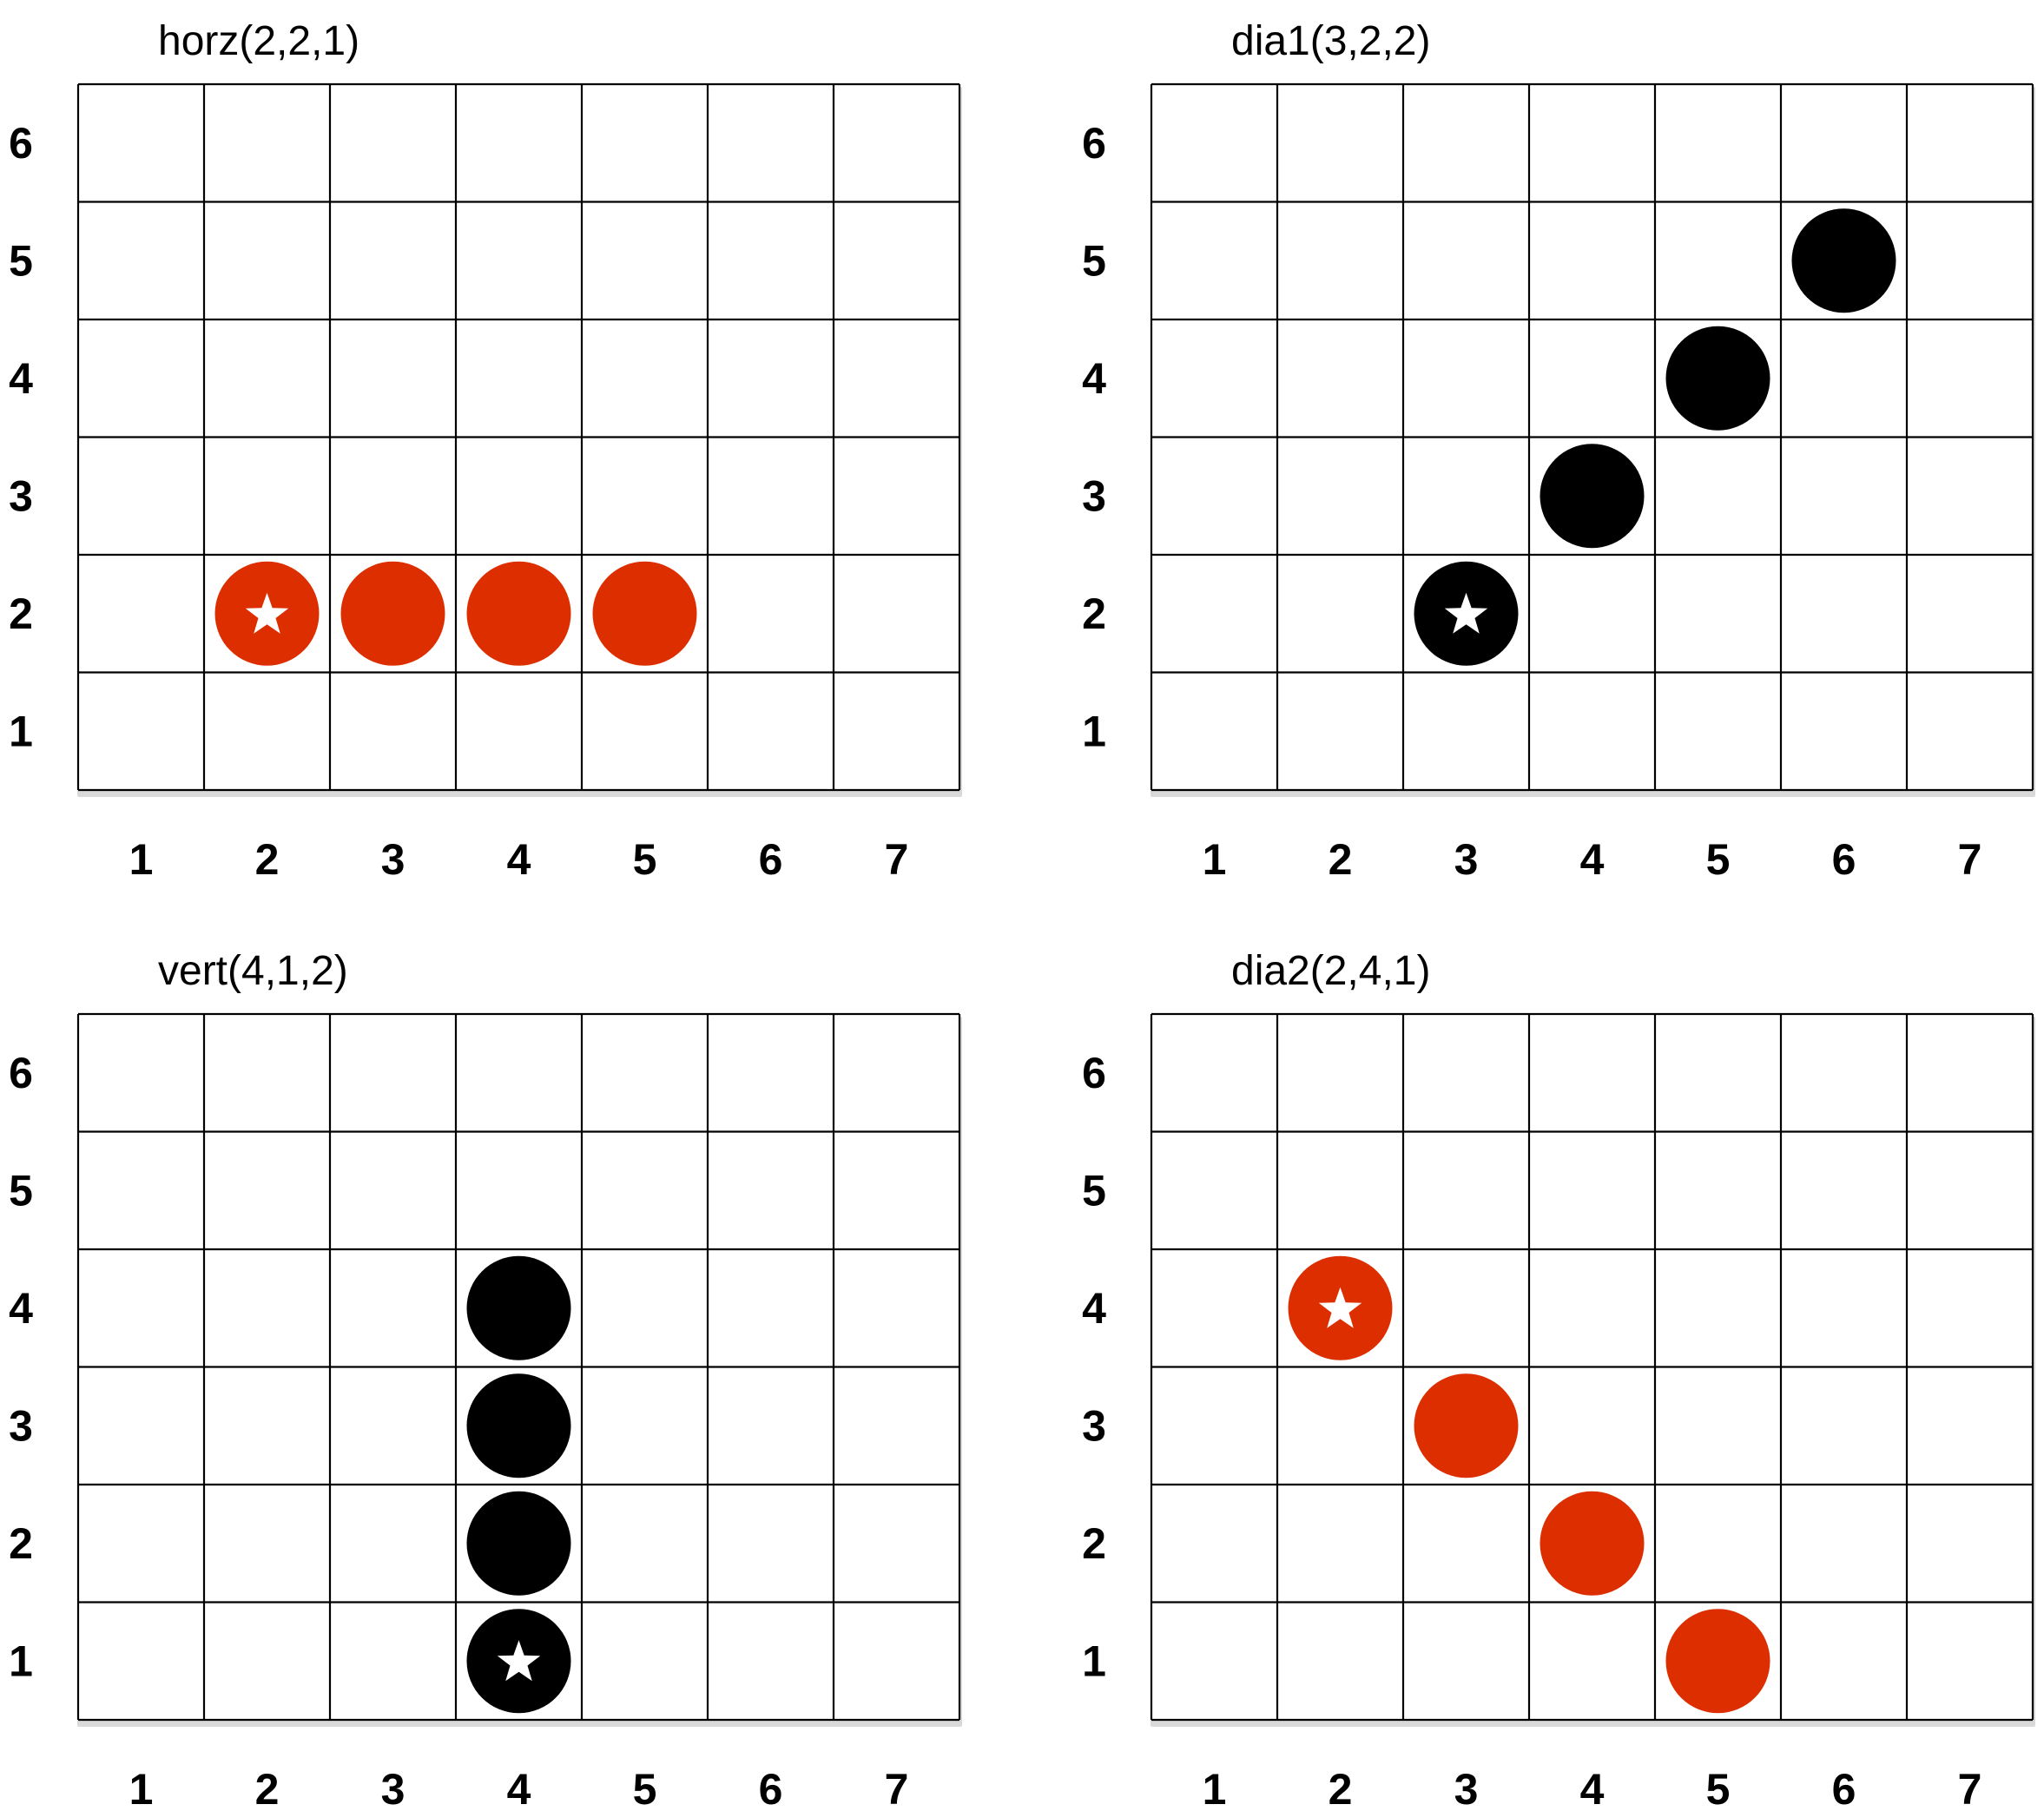 The height and width of the screenshot is (1811, 2044). Describe the element at coordinates (253, 971) in the screenshot. I see `panel-title: vert(4,1,2)` at that location.